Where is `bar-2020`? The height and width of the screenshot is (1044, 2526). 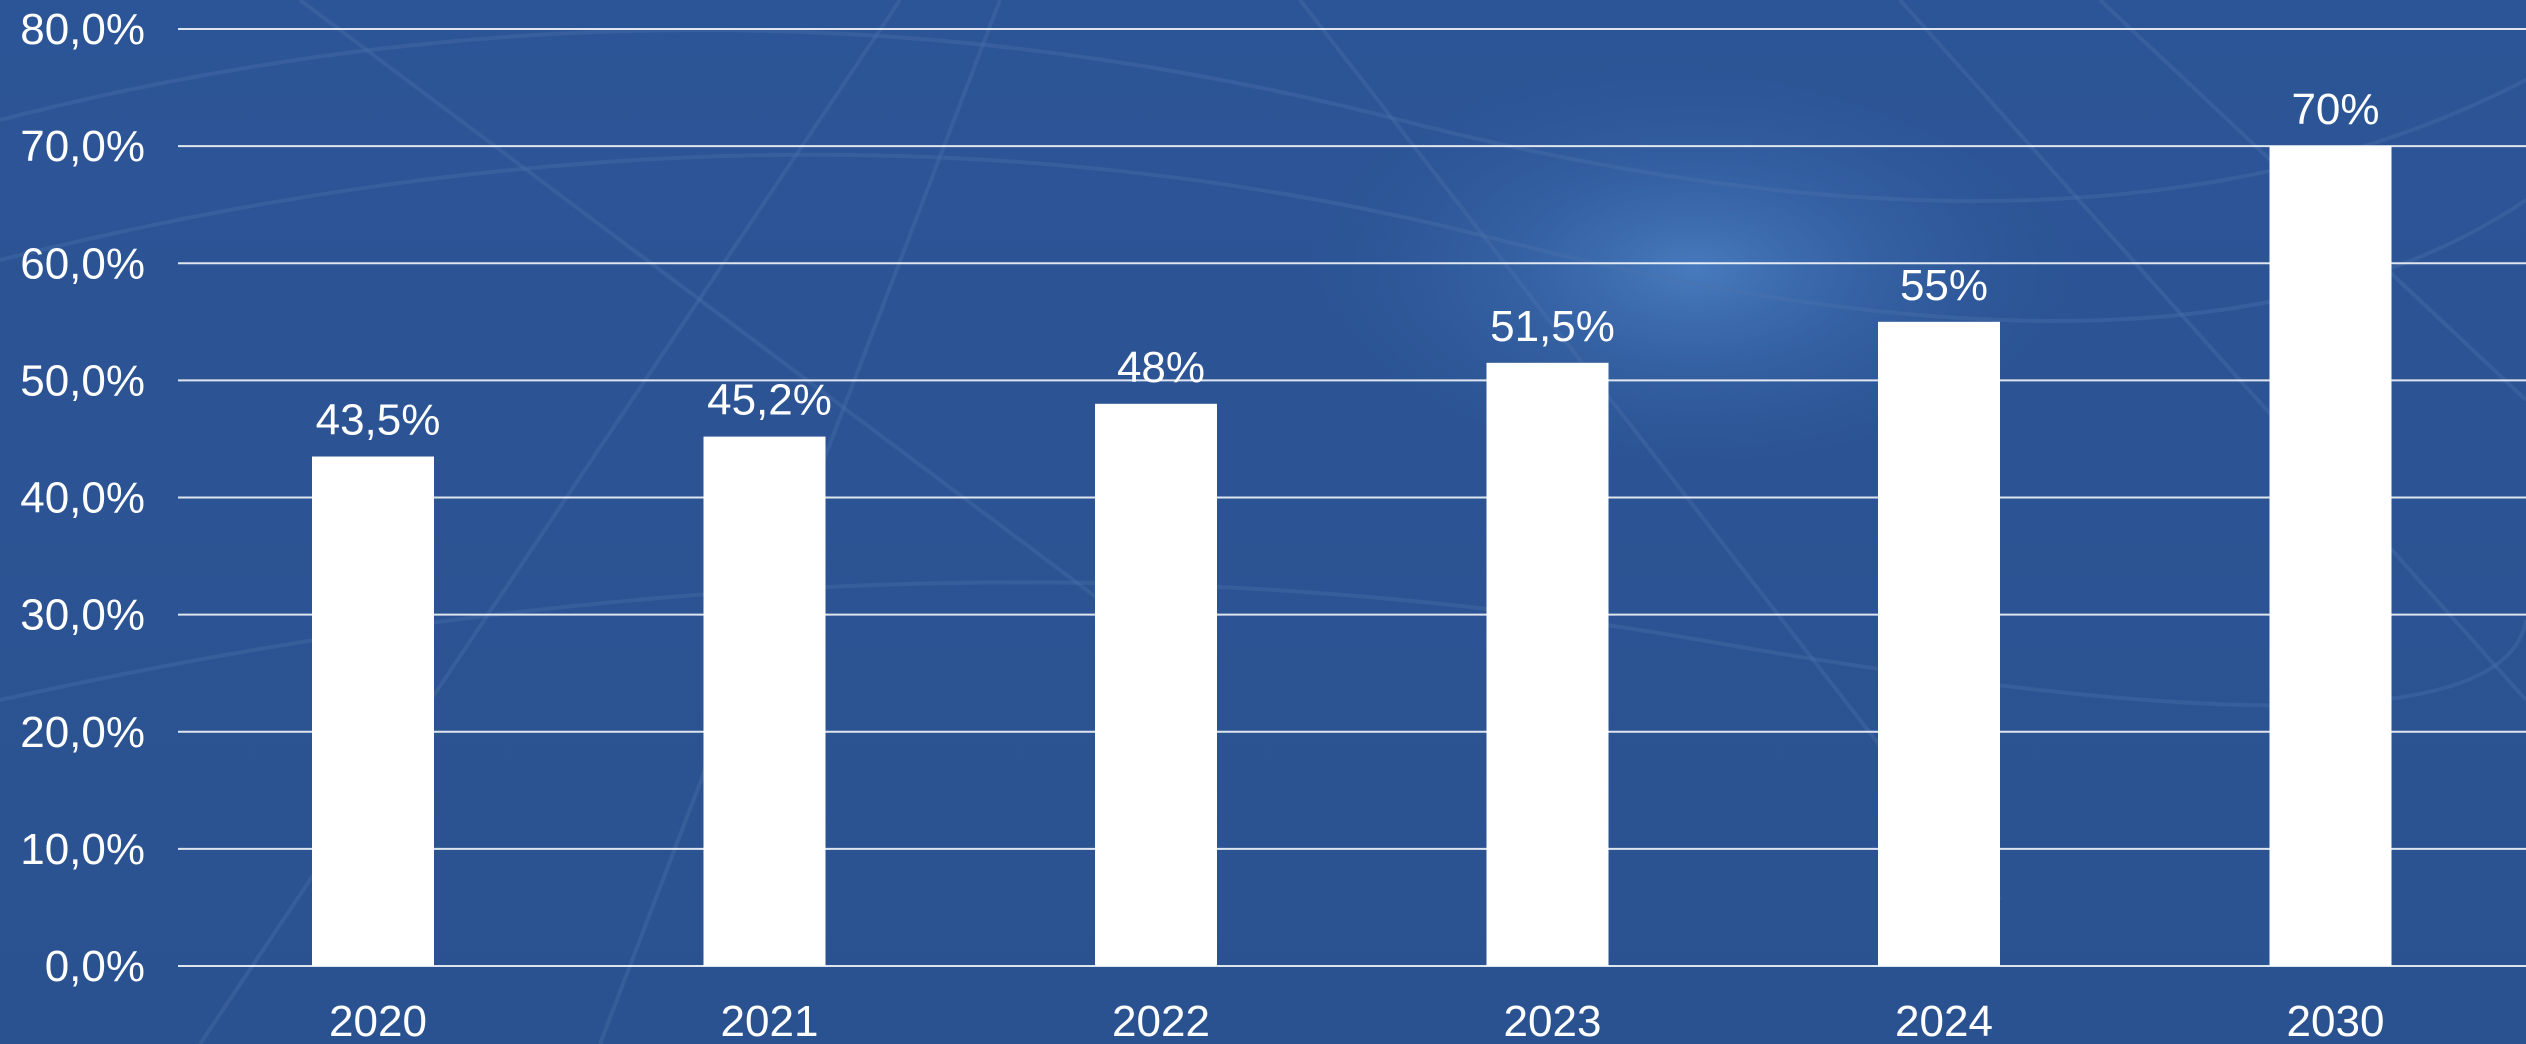
bar-2020 is located at coordinates (373, 711).